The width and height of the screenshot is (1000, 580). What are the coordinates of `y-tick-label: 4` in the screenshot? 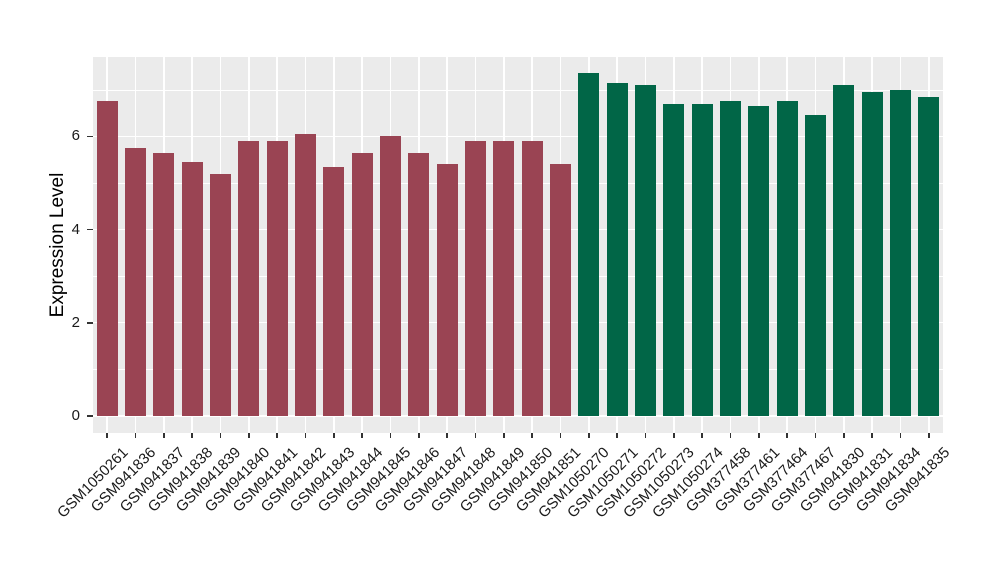 It's located at (75, 229).